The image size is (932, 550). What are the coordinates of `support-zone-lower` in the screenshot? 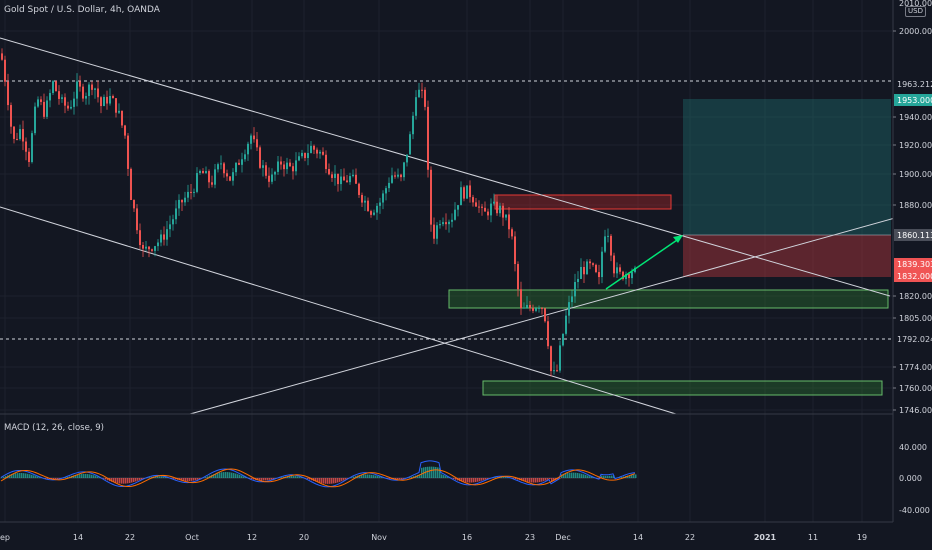 It's located at (682, 388).